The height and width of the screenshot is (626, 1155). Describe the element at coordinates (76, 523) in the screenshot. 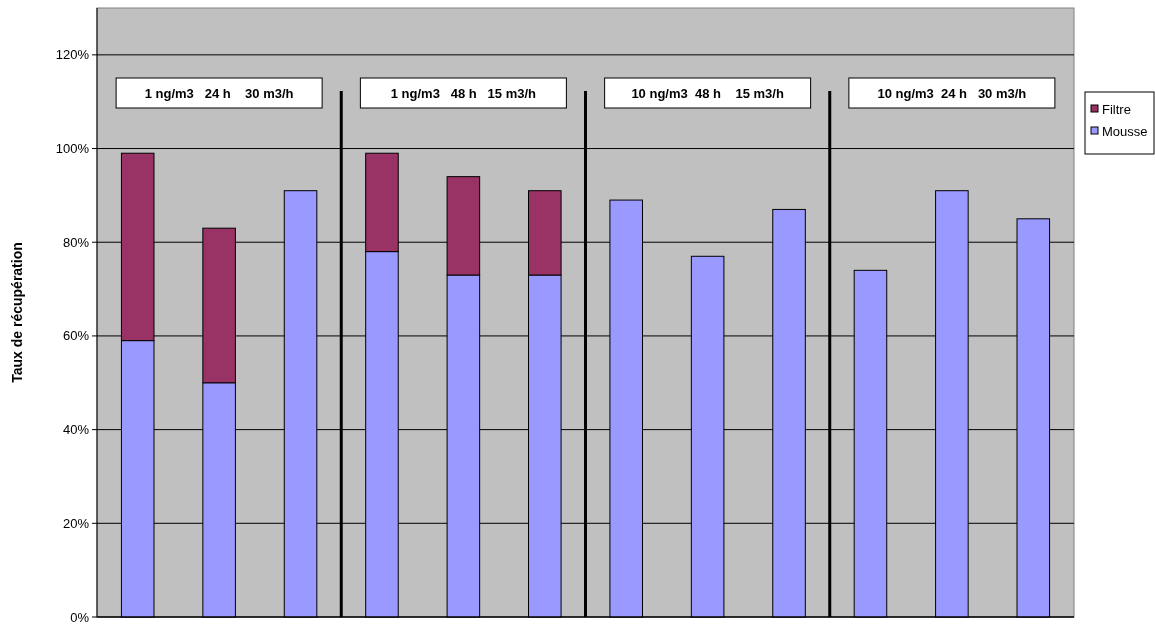

I see `y-tick-label: 20%` at that location.